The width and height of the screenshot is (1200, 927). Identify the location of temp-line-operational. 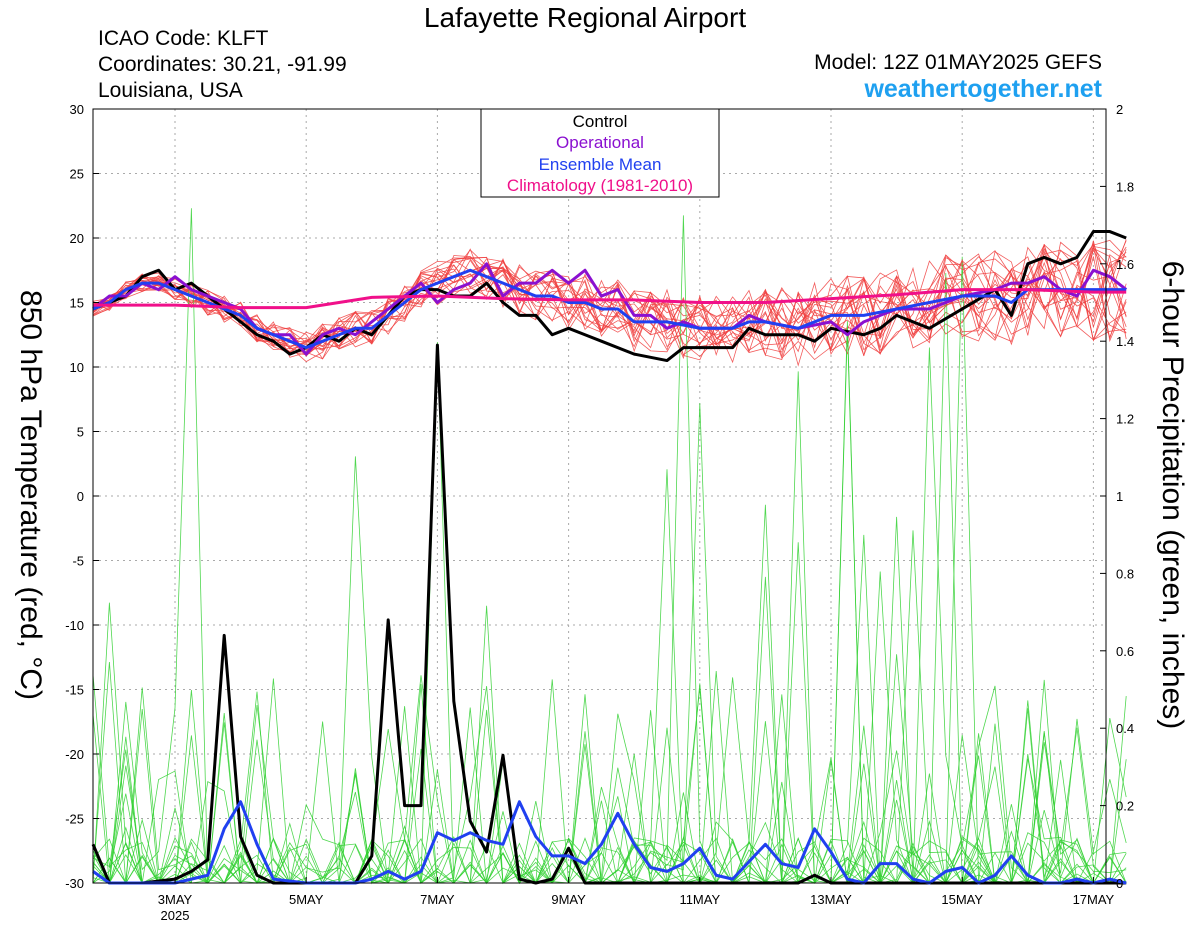
(610, 309).